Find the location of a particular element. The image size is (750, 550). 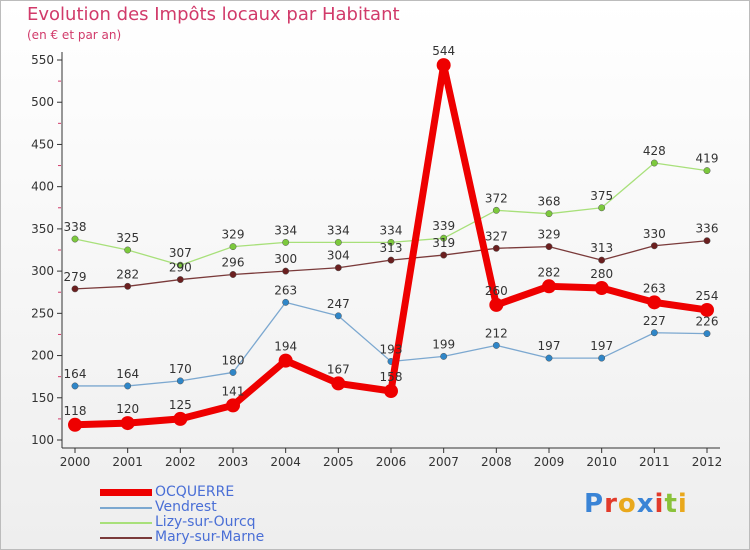

legend-label: Vendrest is located at coordinates (186, 507).